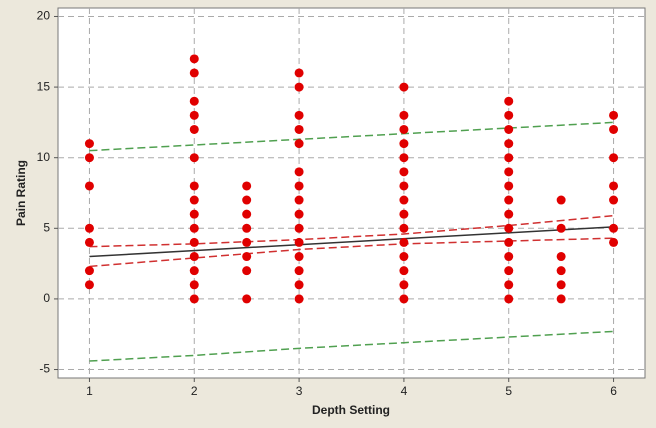  What do you see at coordinates (46, 227) in the screenshot?
I see `y-tick-label: 5` at bounding box center [46, 227].